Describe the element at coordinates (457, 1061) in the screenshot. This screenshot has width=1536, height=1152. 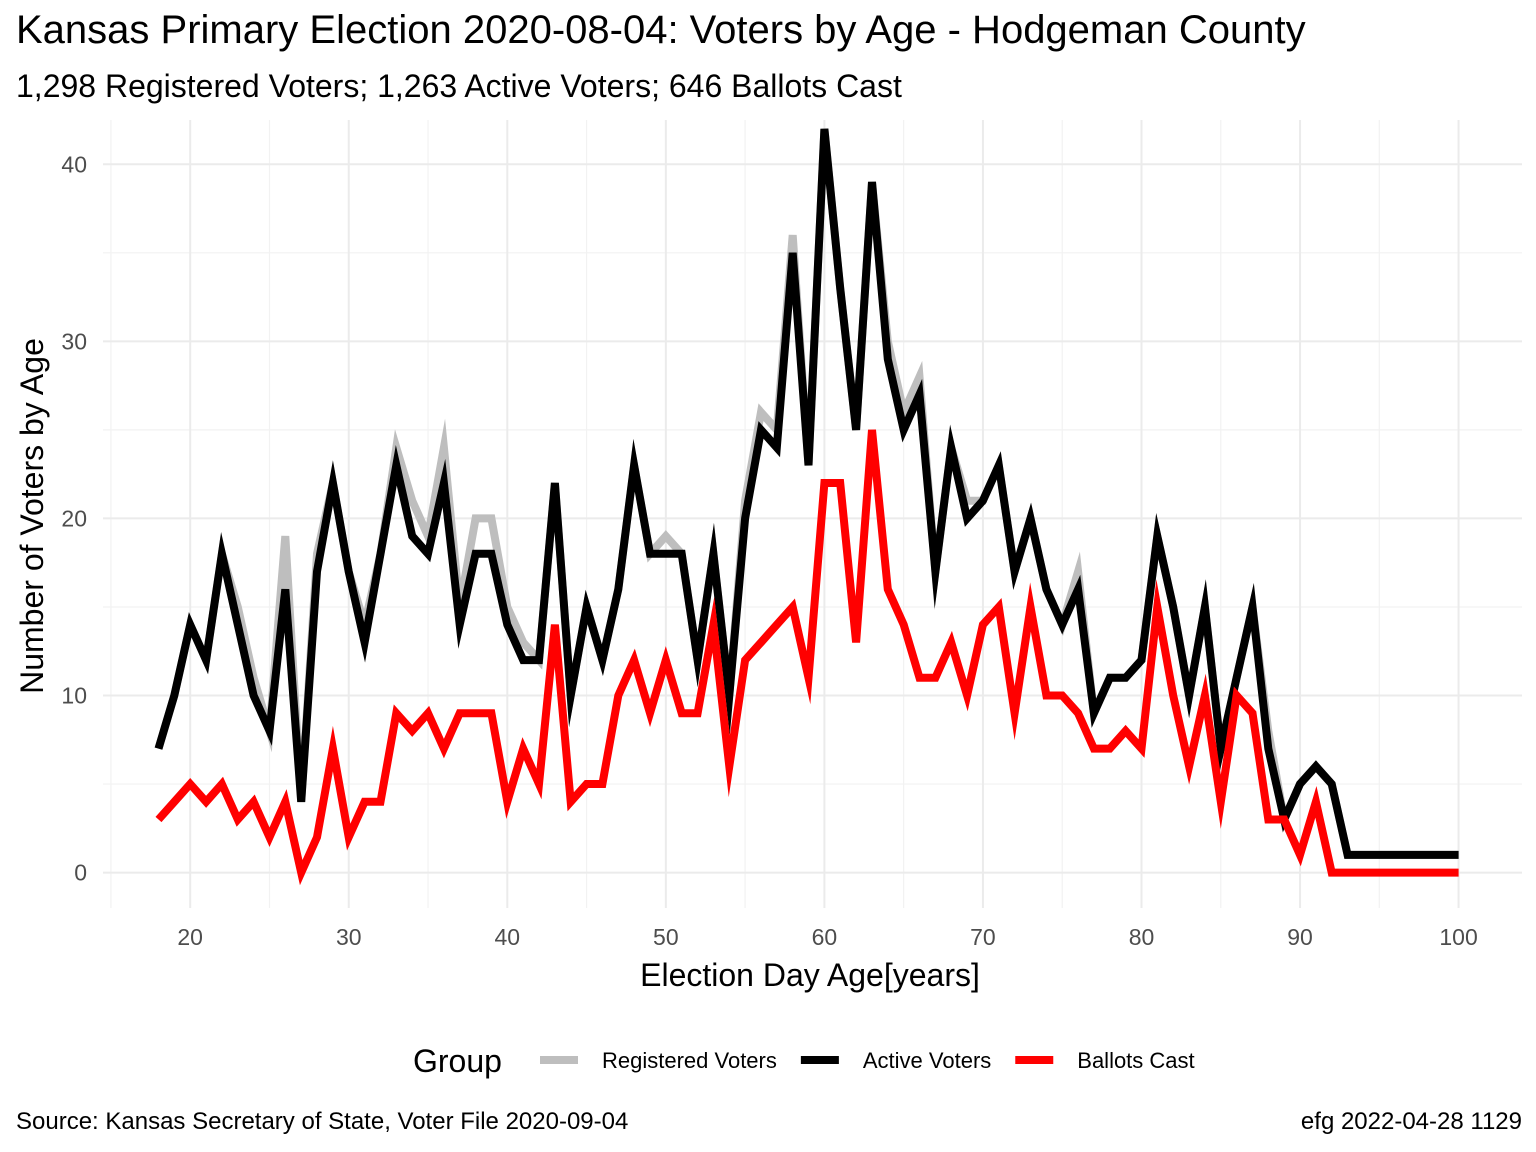
I see `legend-title: Group` at that location.